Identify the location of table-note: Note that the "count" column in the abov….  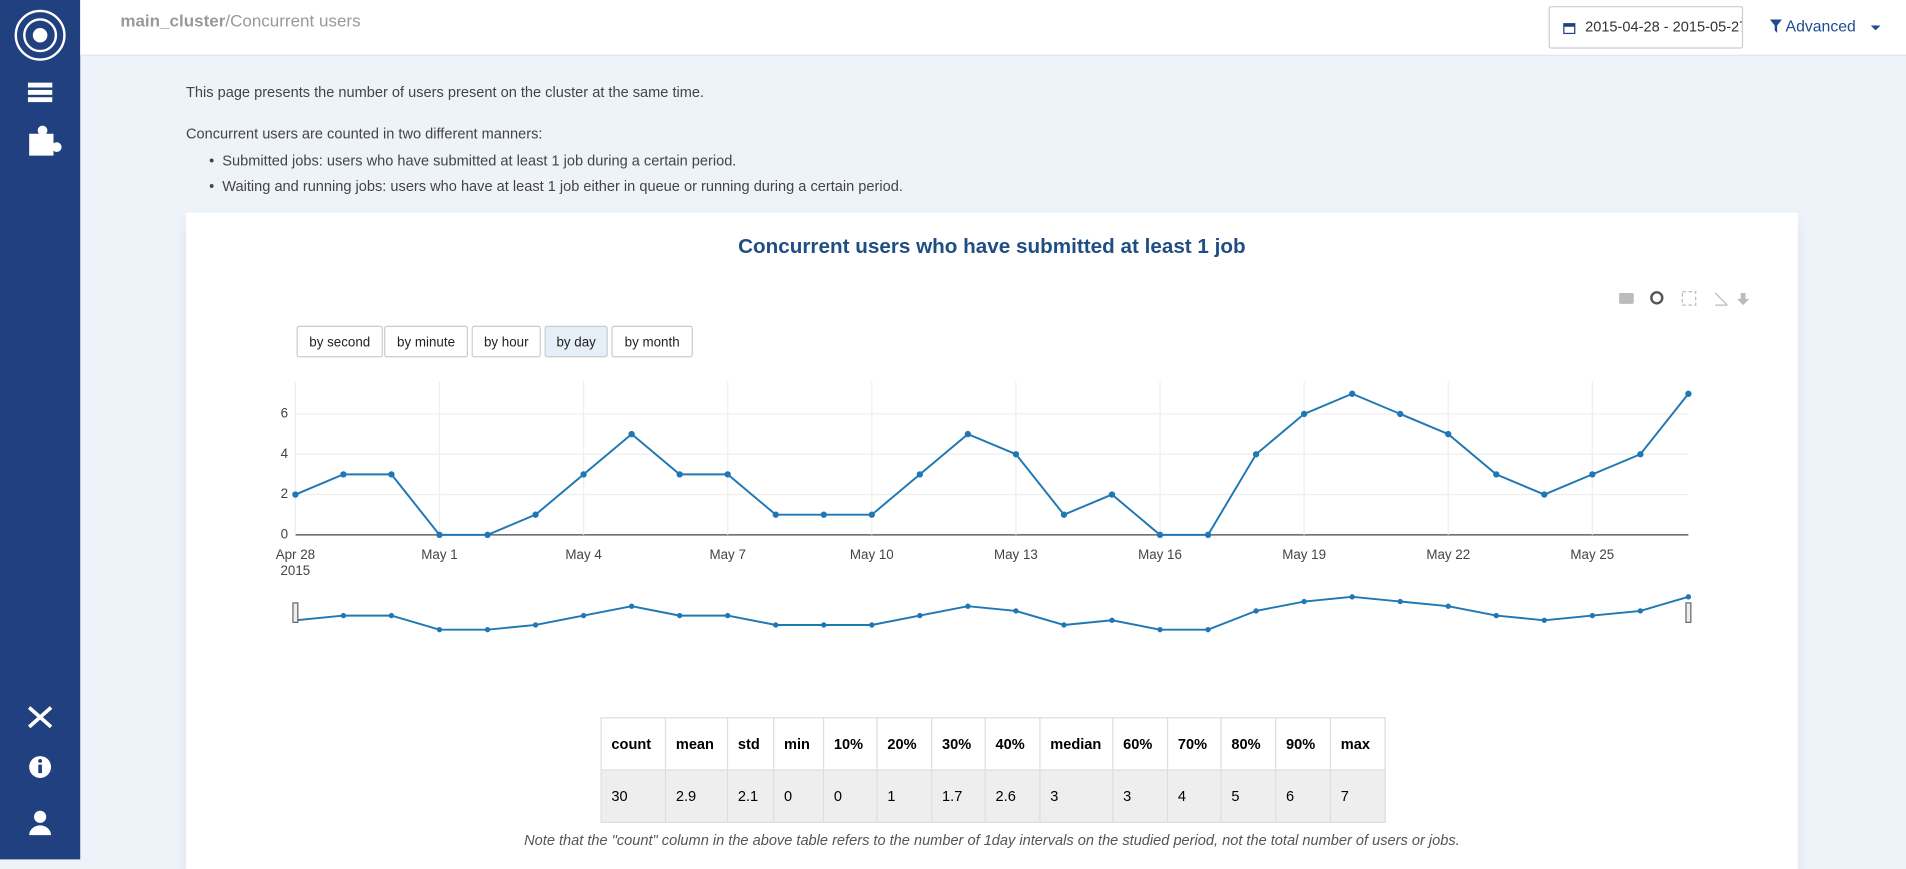
(992, 840).